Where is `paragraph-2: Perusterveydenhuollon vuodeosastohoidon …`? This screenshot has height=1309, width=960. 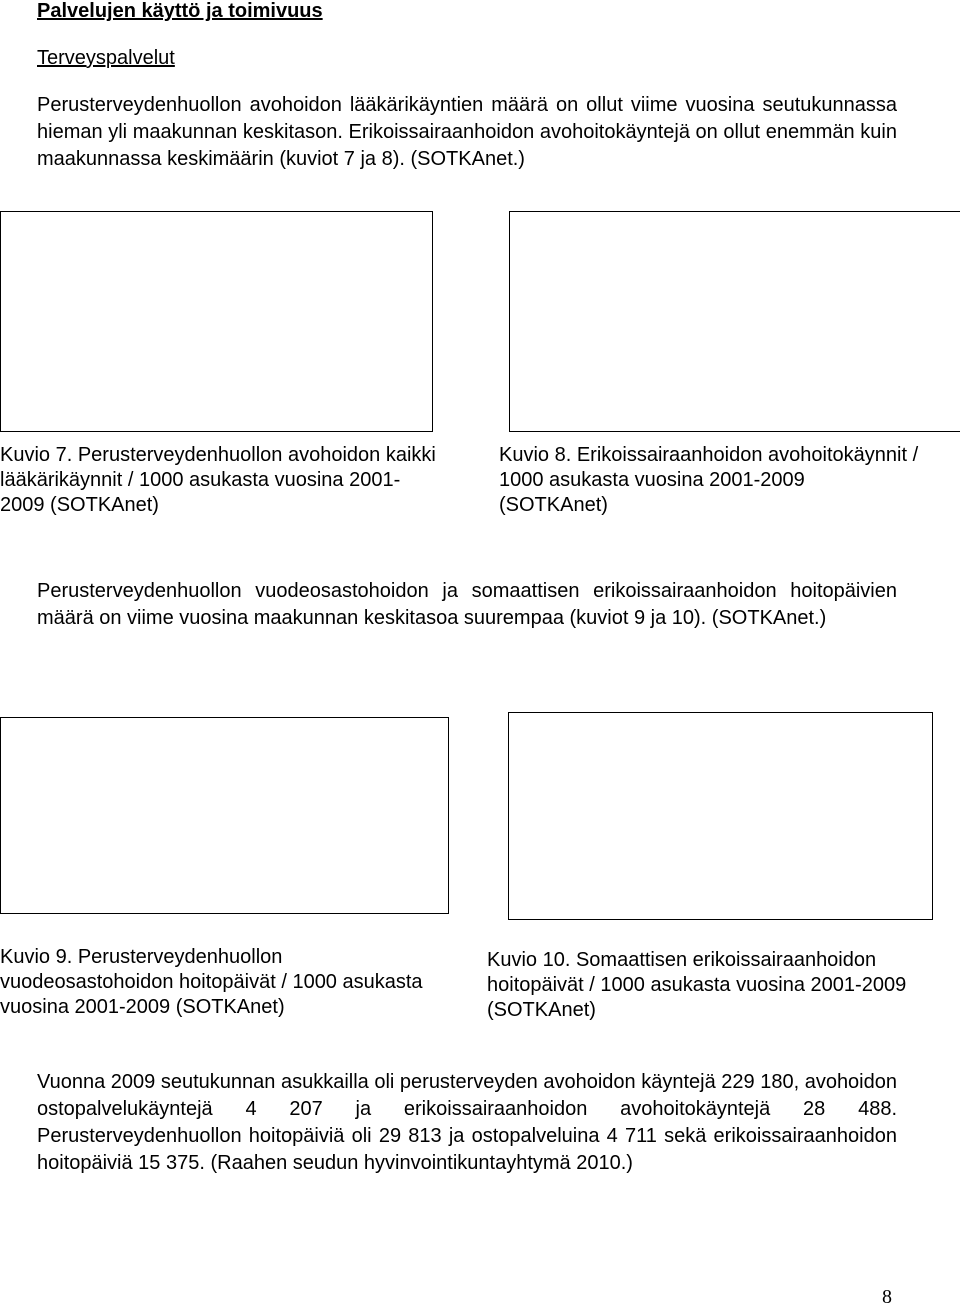 paragraph-2: Perusterveydenhuollon vuodeosastohoidon … is located at coordinates (467, 604).